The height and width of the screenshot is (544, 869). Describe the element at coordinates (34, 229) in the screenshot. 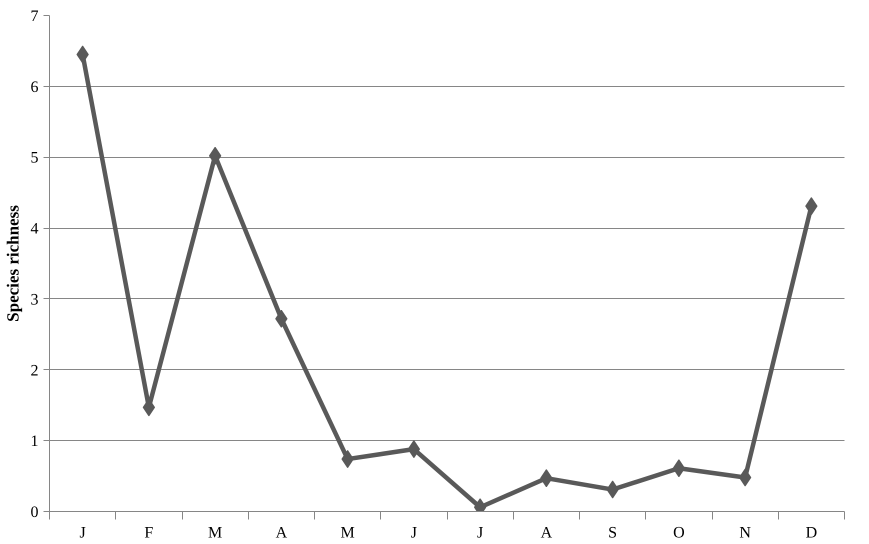

I see `y-tick-label: 4` at that location.